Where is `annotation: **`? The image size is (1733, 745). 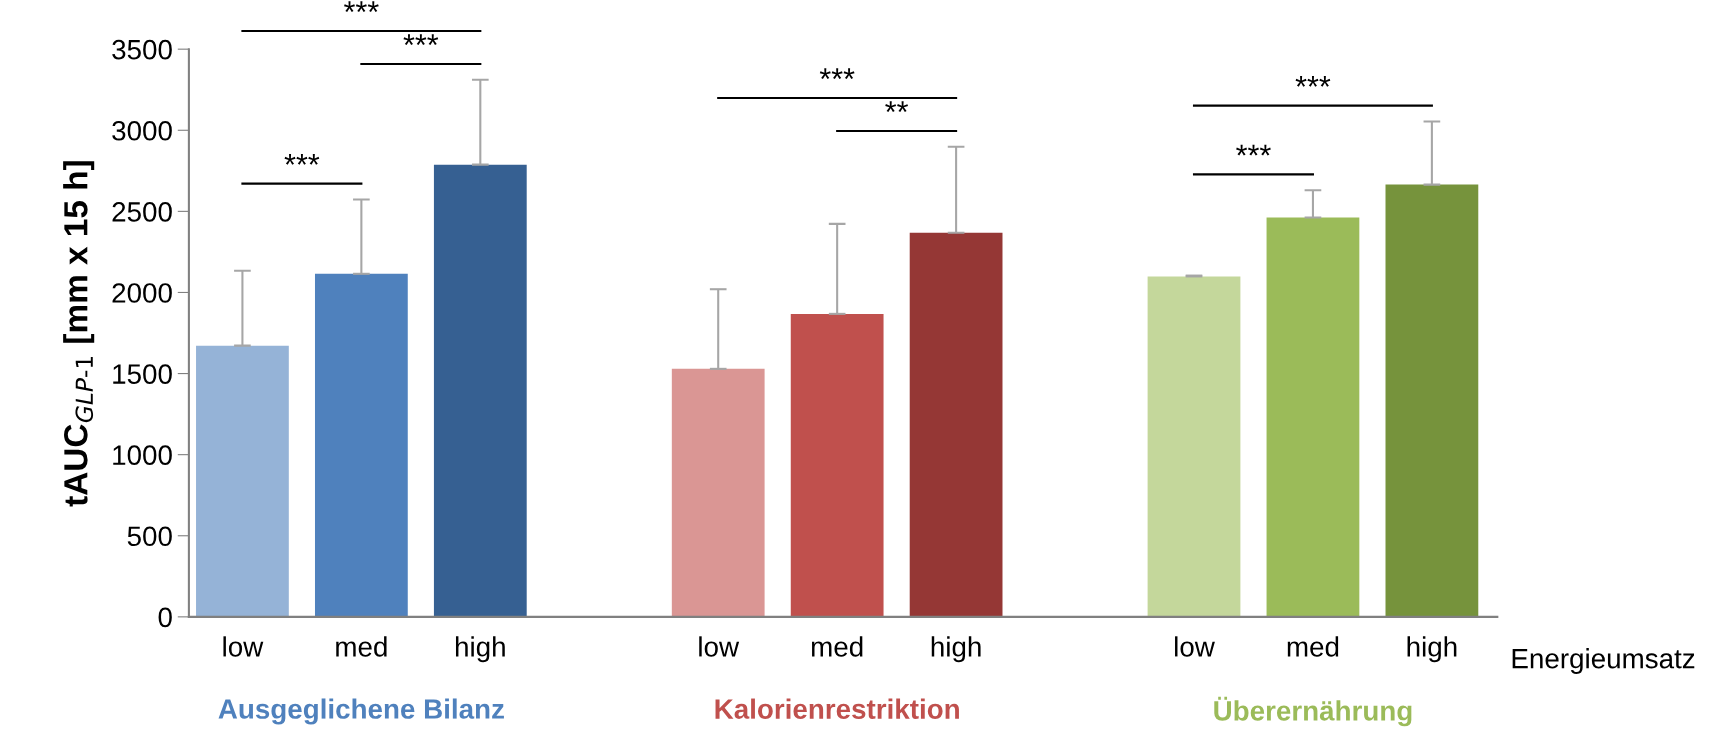
annotation: ** is located at coordinates (897, 107).